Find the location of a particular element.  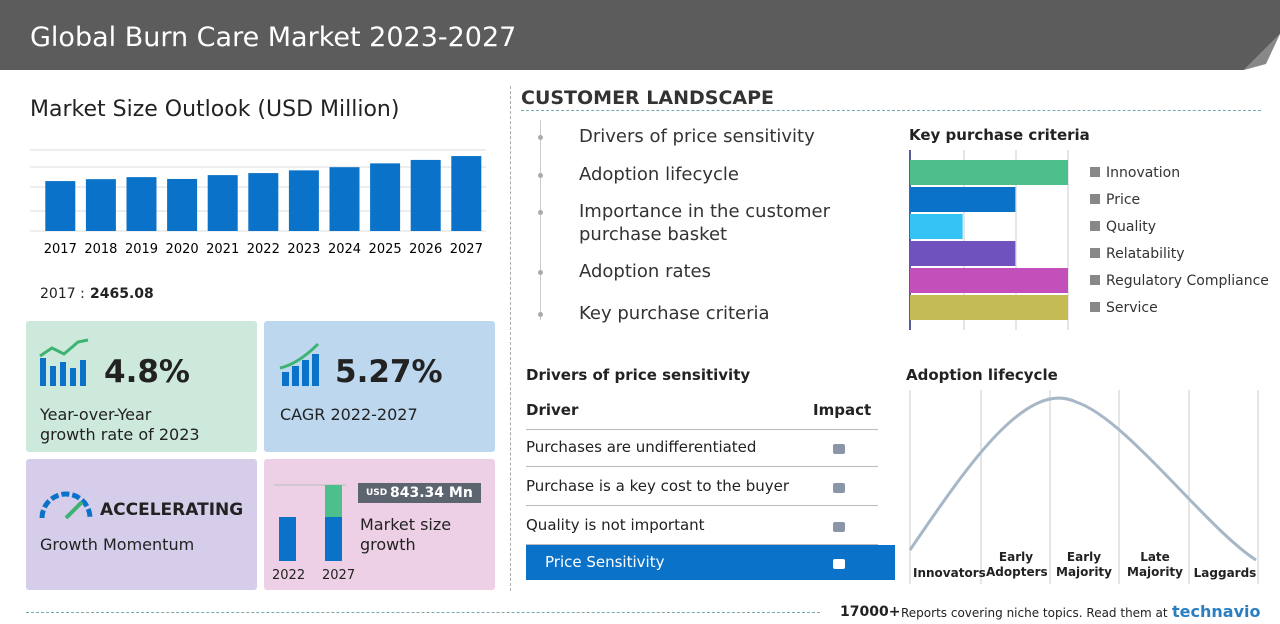

table-row: Purchase is a key cost to the buyer is located at coordinates (702, 486).